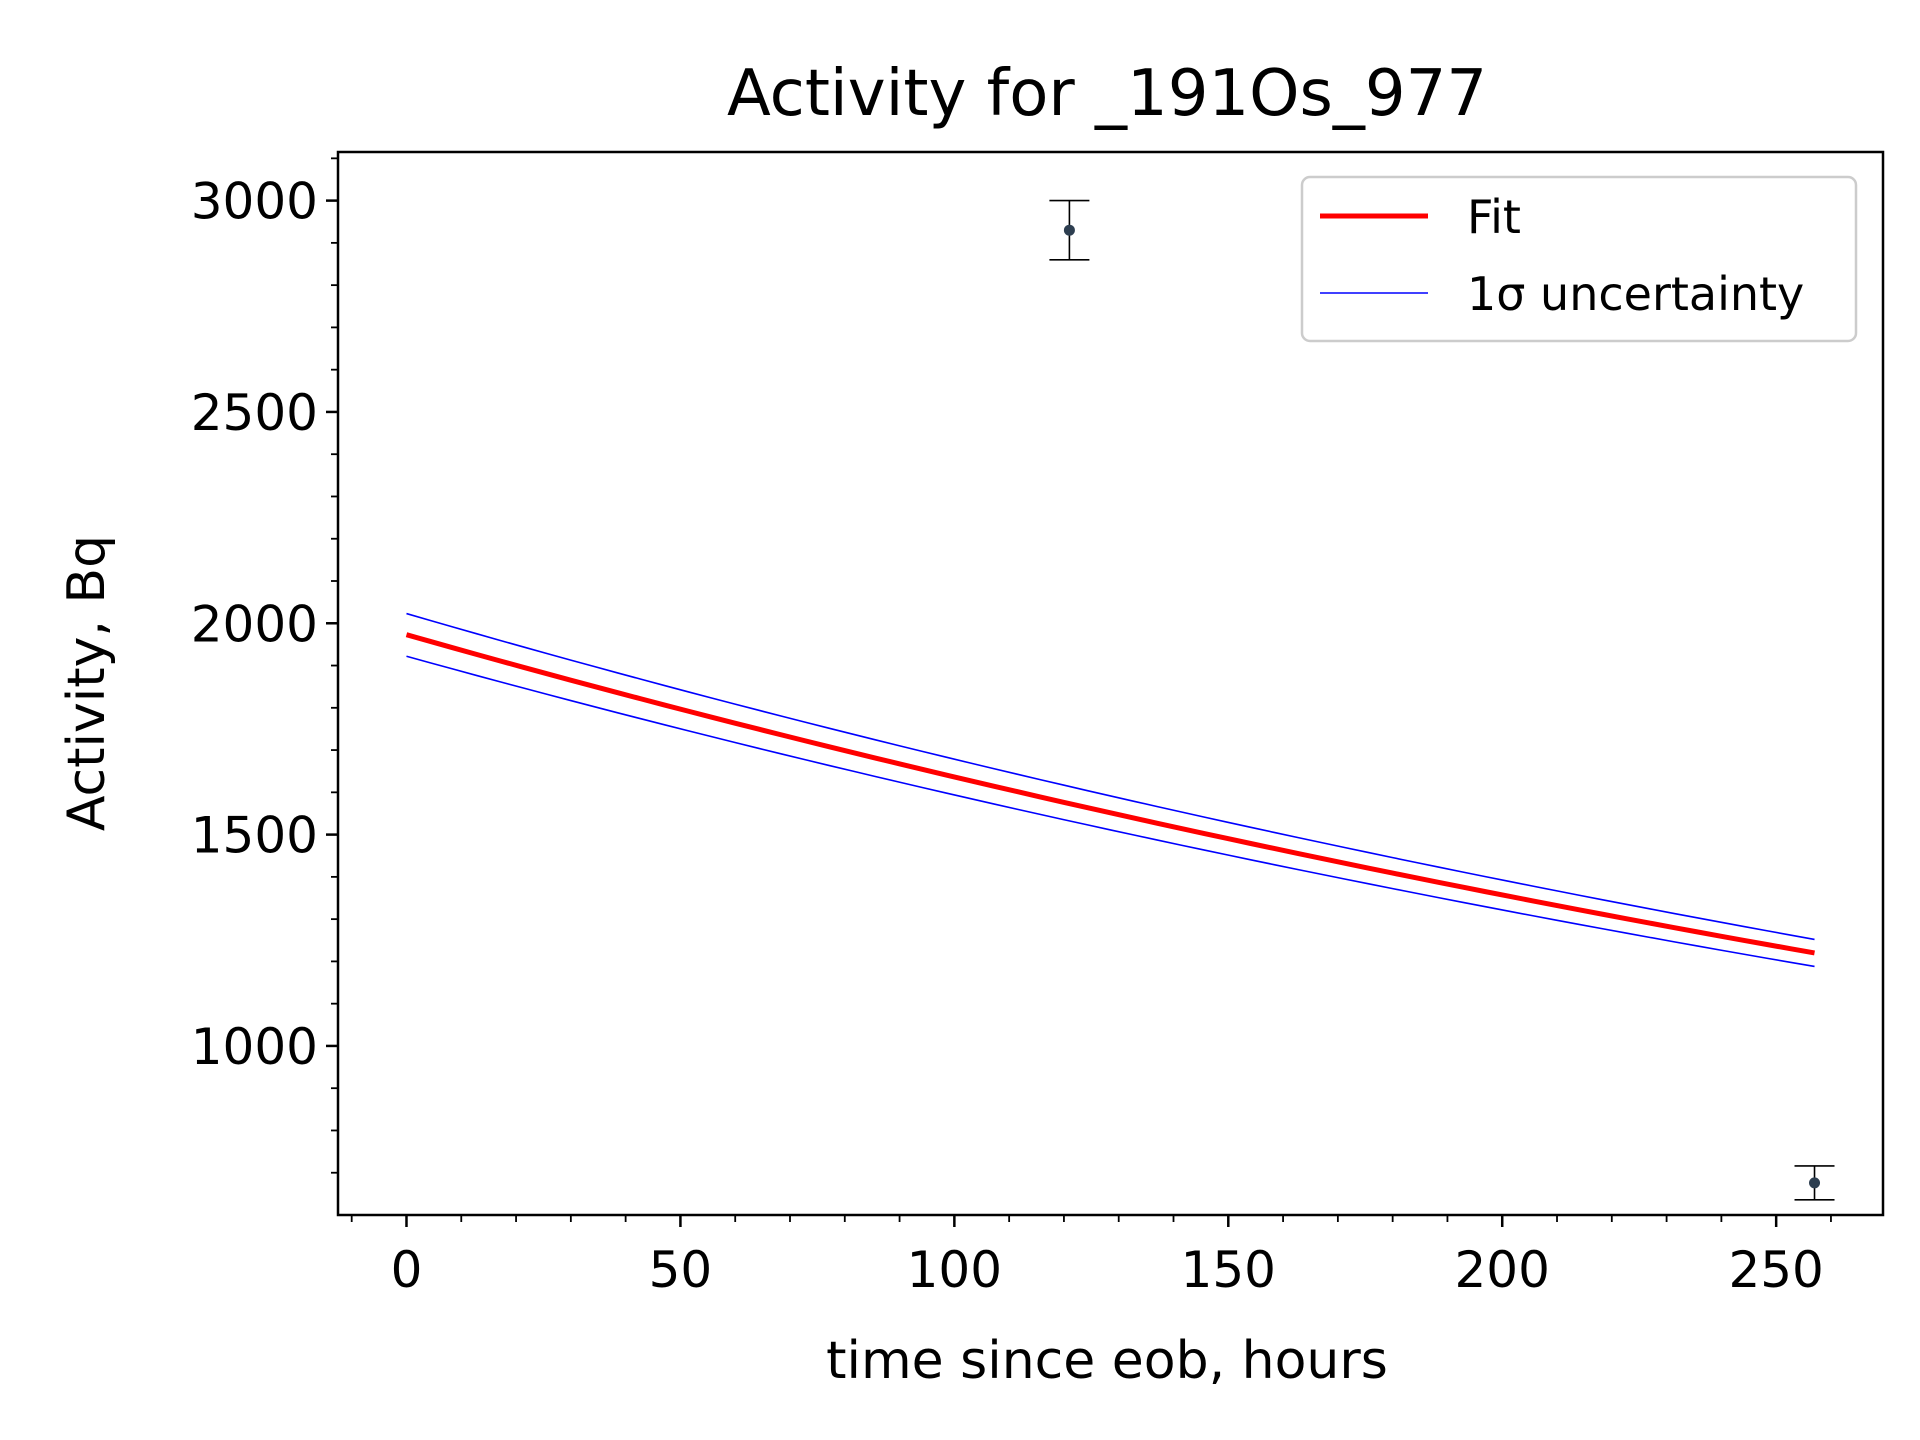 The height and width of the screenshot is (1440, 1920). I want to click on chart-title: Activity for _191Os_977, so click(1107, 94).